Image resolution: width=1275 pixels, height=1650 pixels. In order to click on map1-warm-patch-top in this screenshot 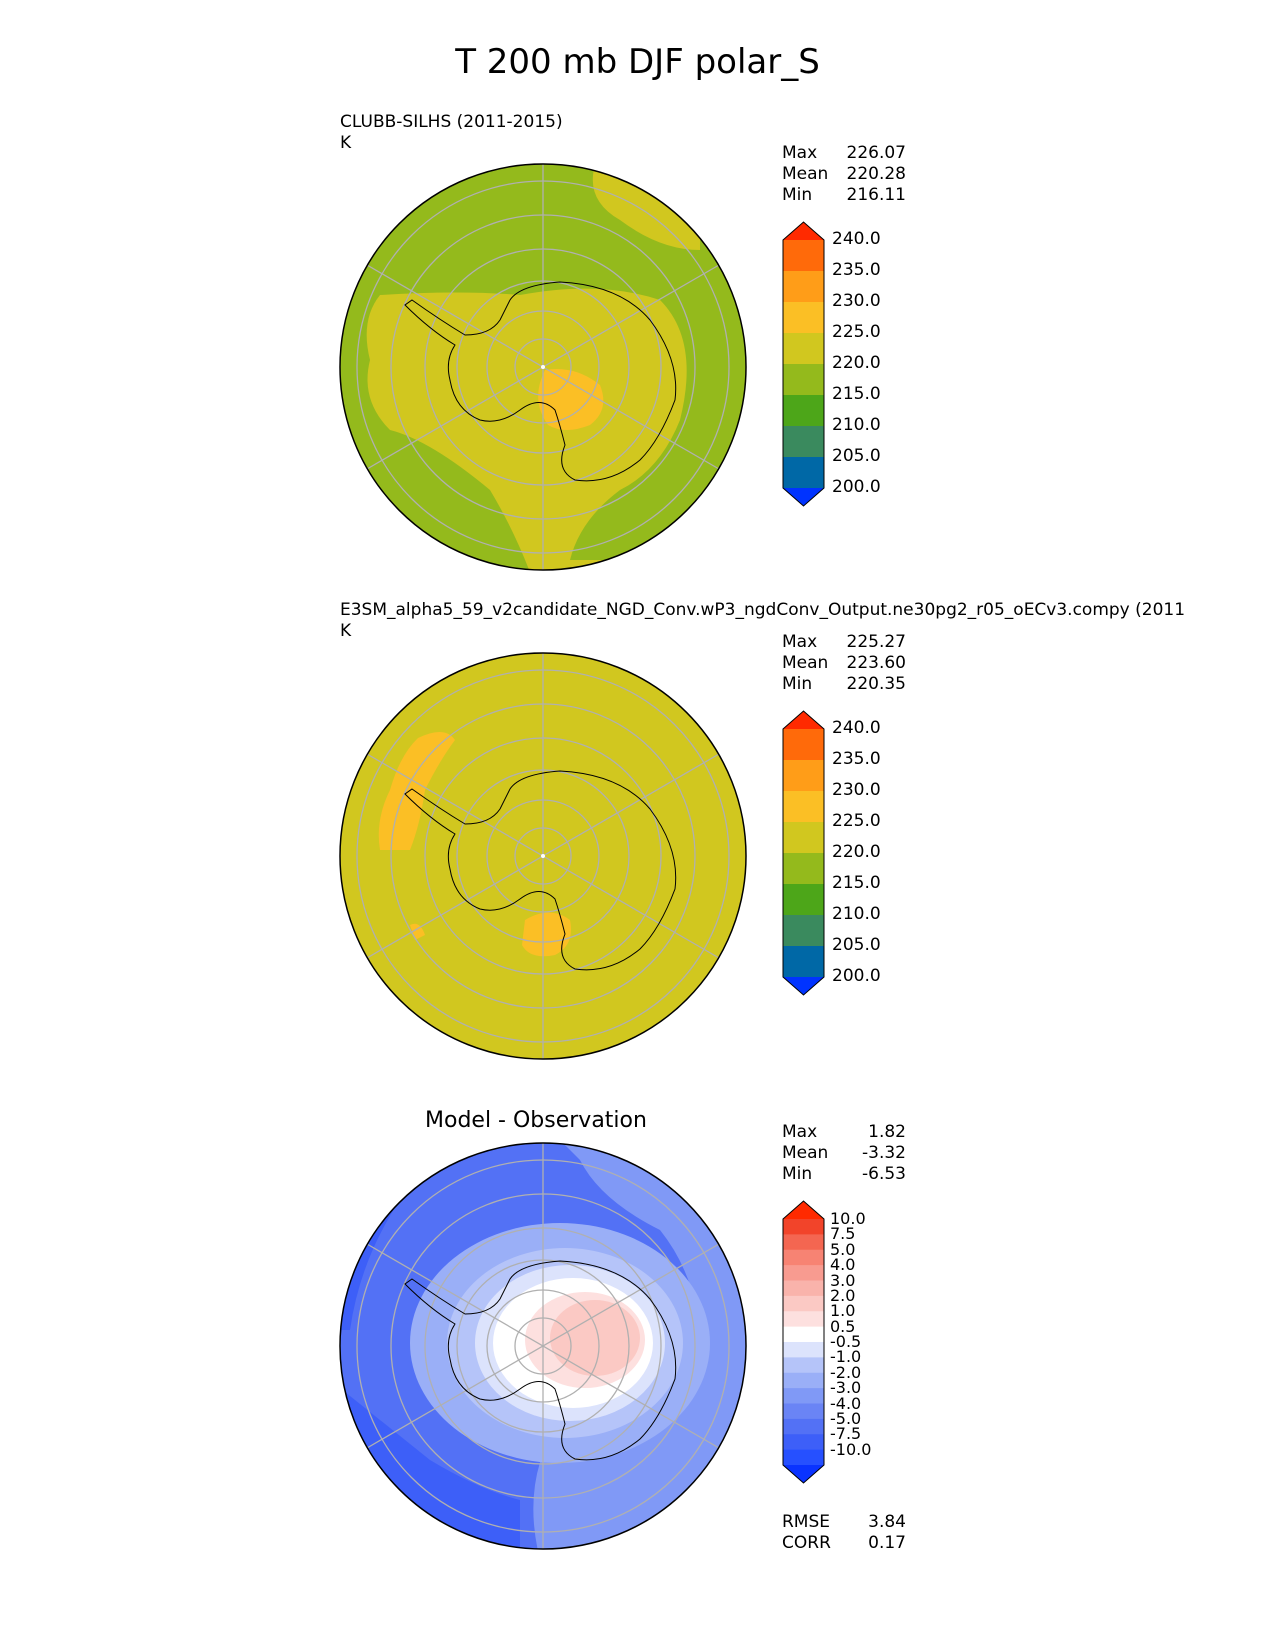, I will do `click(646, 207)`.